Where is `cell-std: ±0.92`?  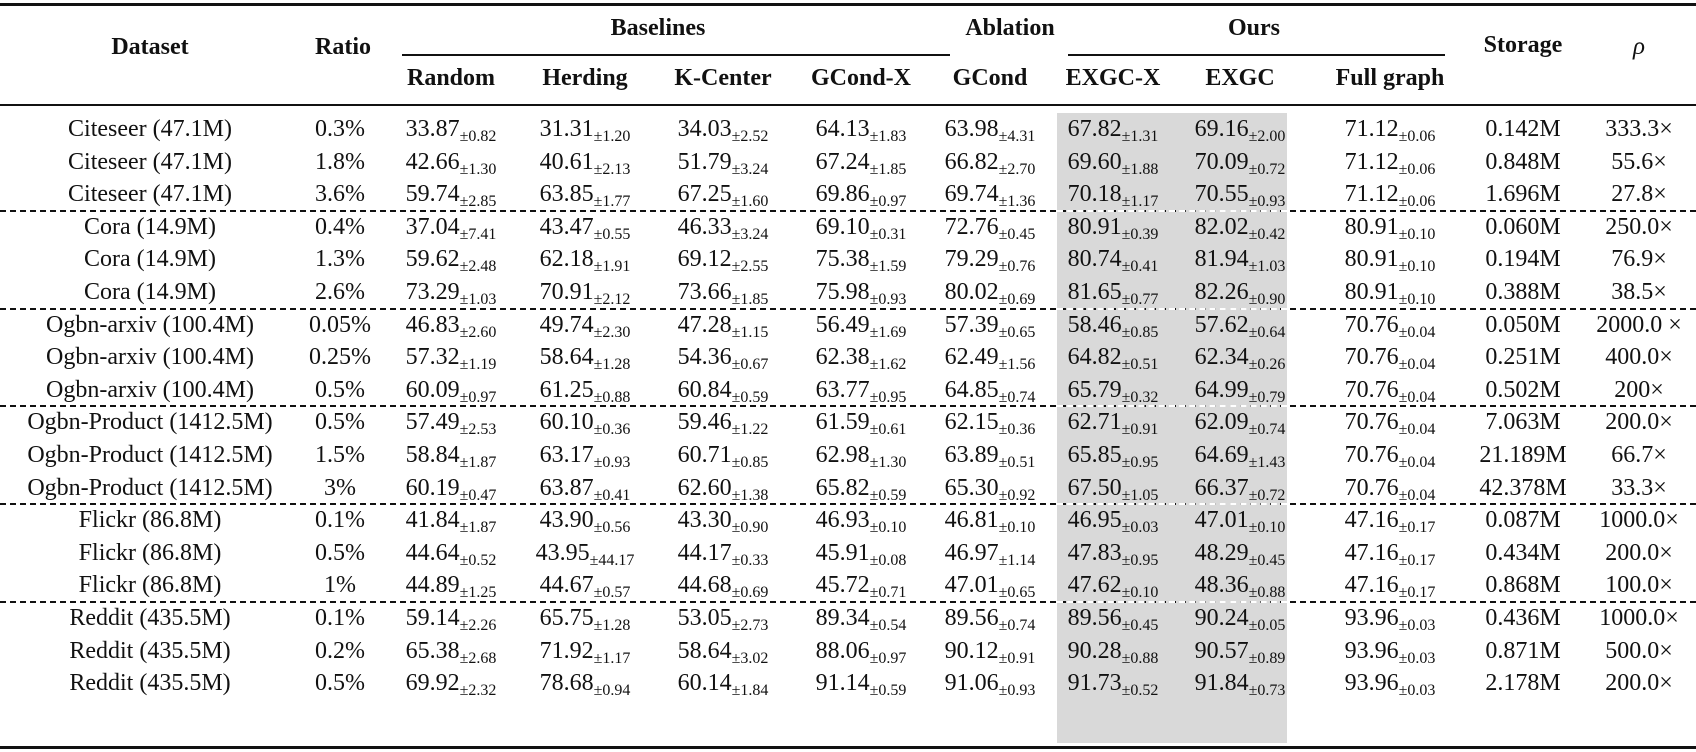
cell-std: ±0.92 is located at coordinates (1017, 495).